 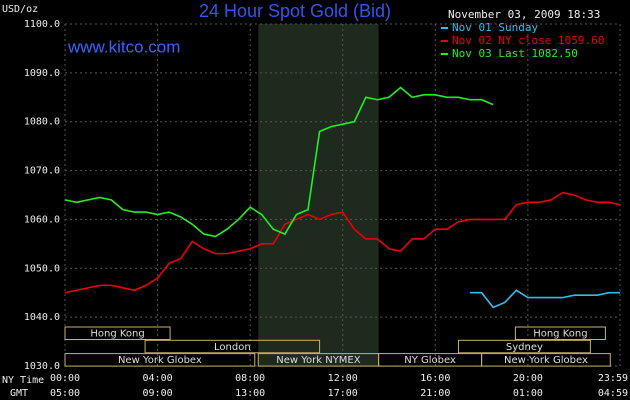 What do you see at coordinates (613, 393) in the screenshot?
I see `x2-tick-label: 04:59` at bounding box center [613, 393].